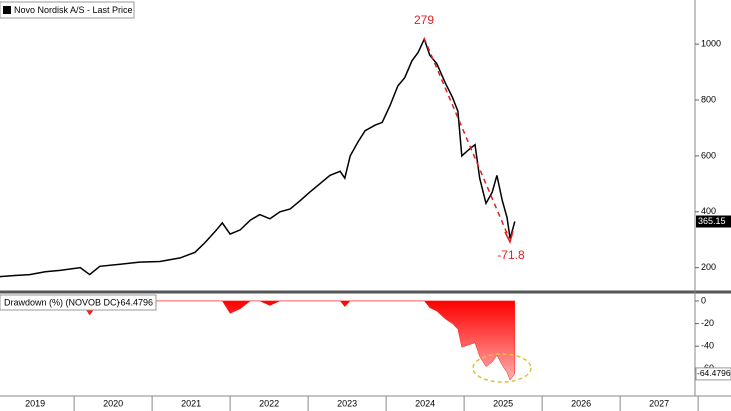  Describe the element at coordinates (191, 403) in the screenshot. I see `x-tick-label: 2021` at that location.